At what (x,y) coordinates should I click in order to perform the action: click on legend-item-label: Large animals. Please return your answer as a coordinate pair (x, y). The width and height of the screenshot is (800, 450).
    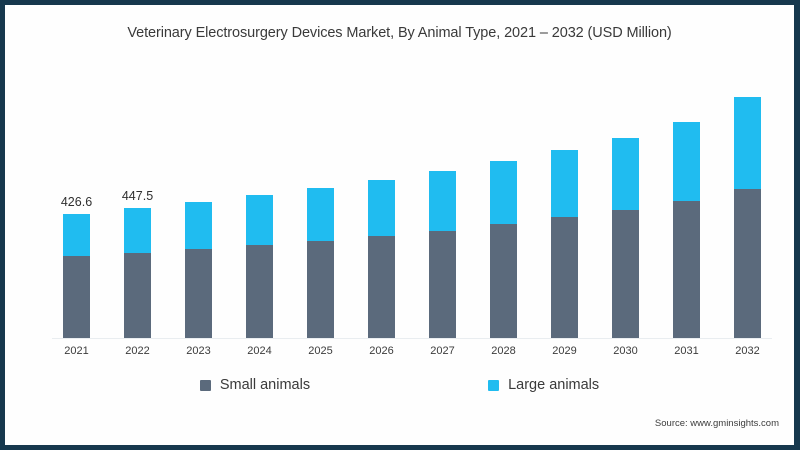
    Looking at the image, I should click on (554, 385).